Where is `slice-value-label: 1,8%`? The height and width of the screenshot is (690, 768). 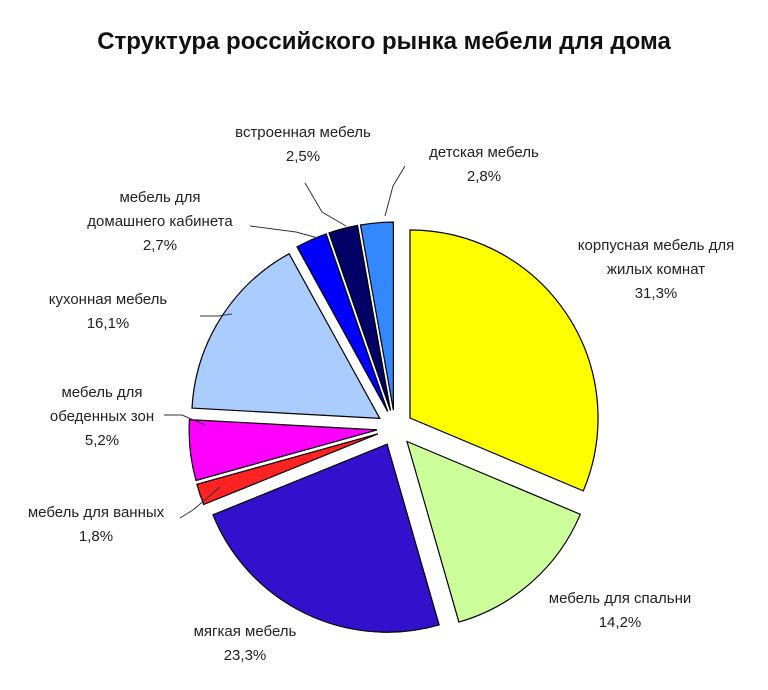 slice-value-label: 1,8% is located at coordinates (96, 536).